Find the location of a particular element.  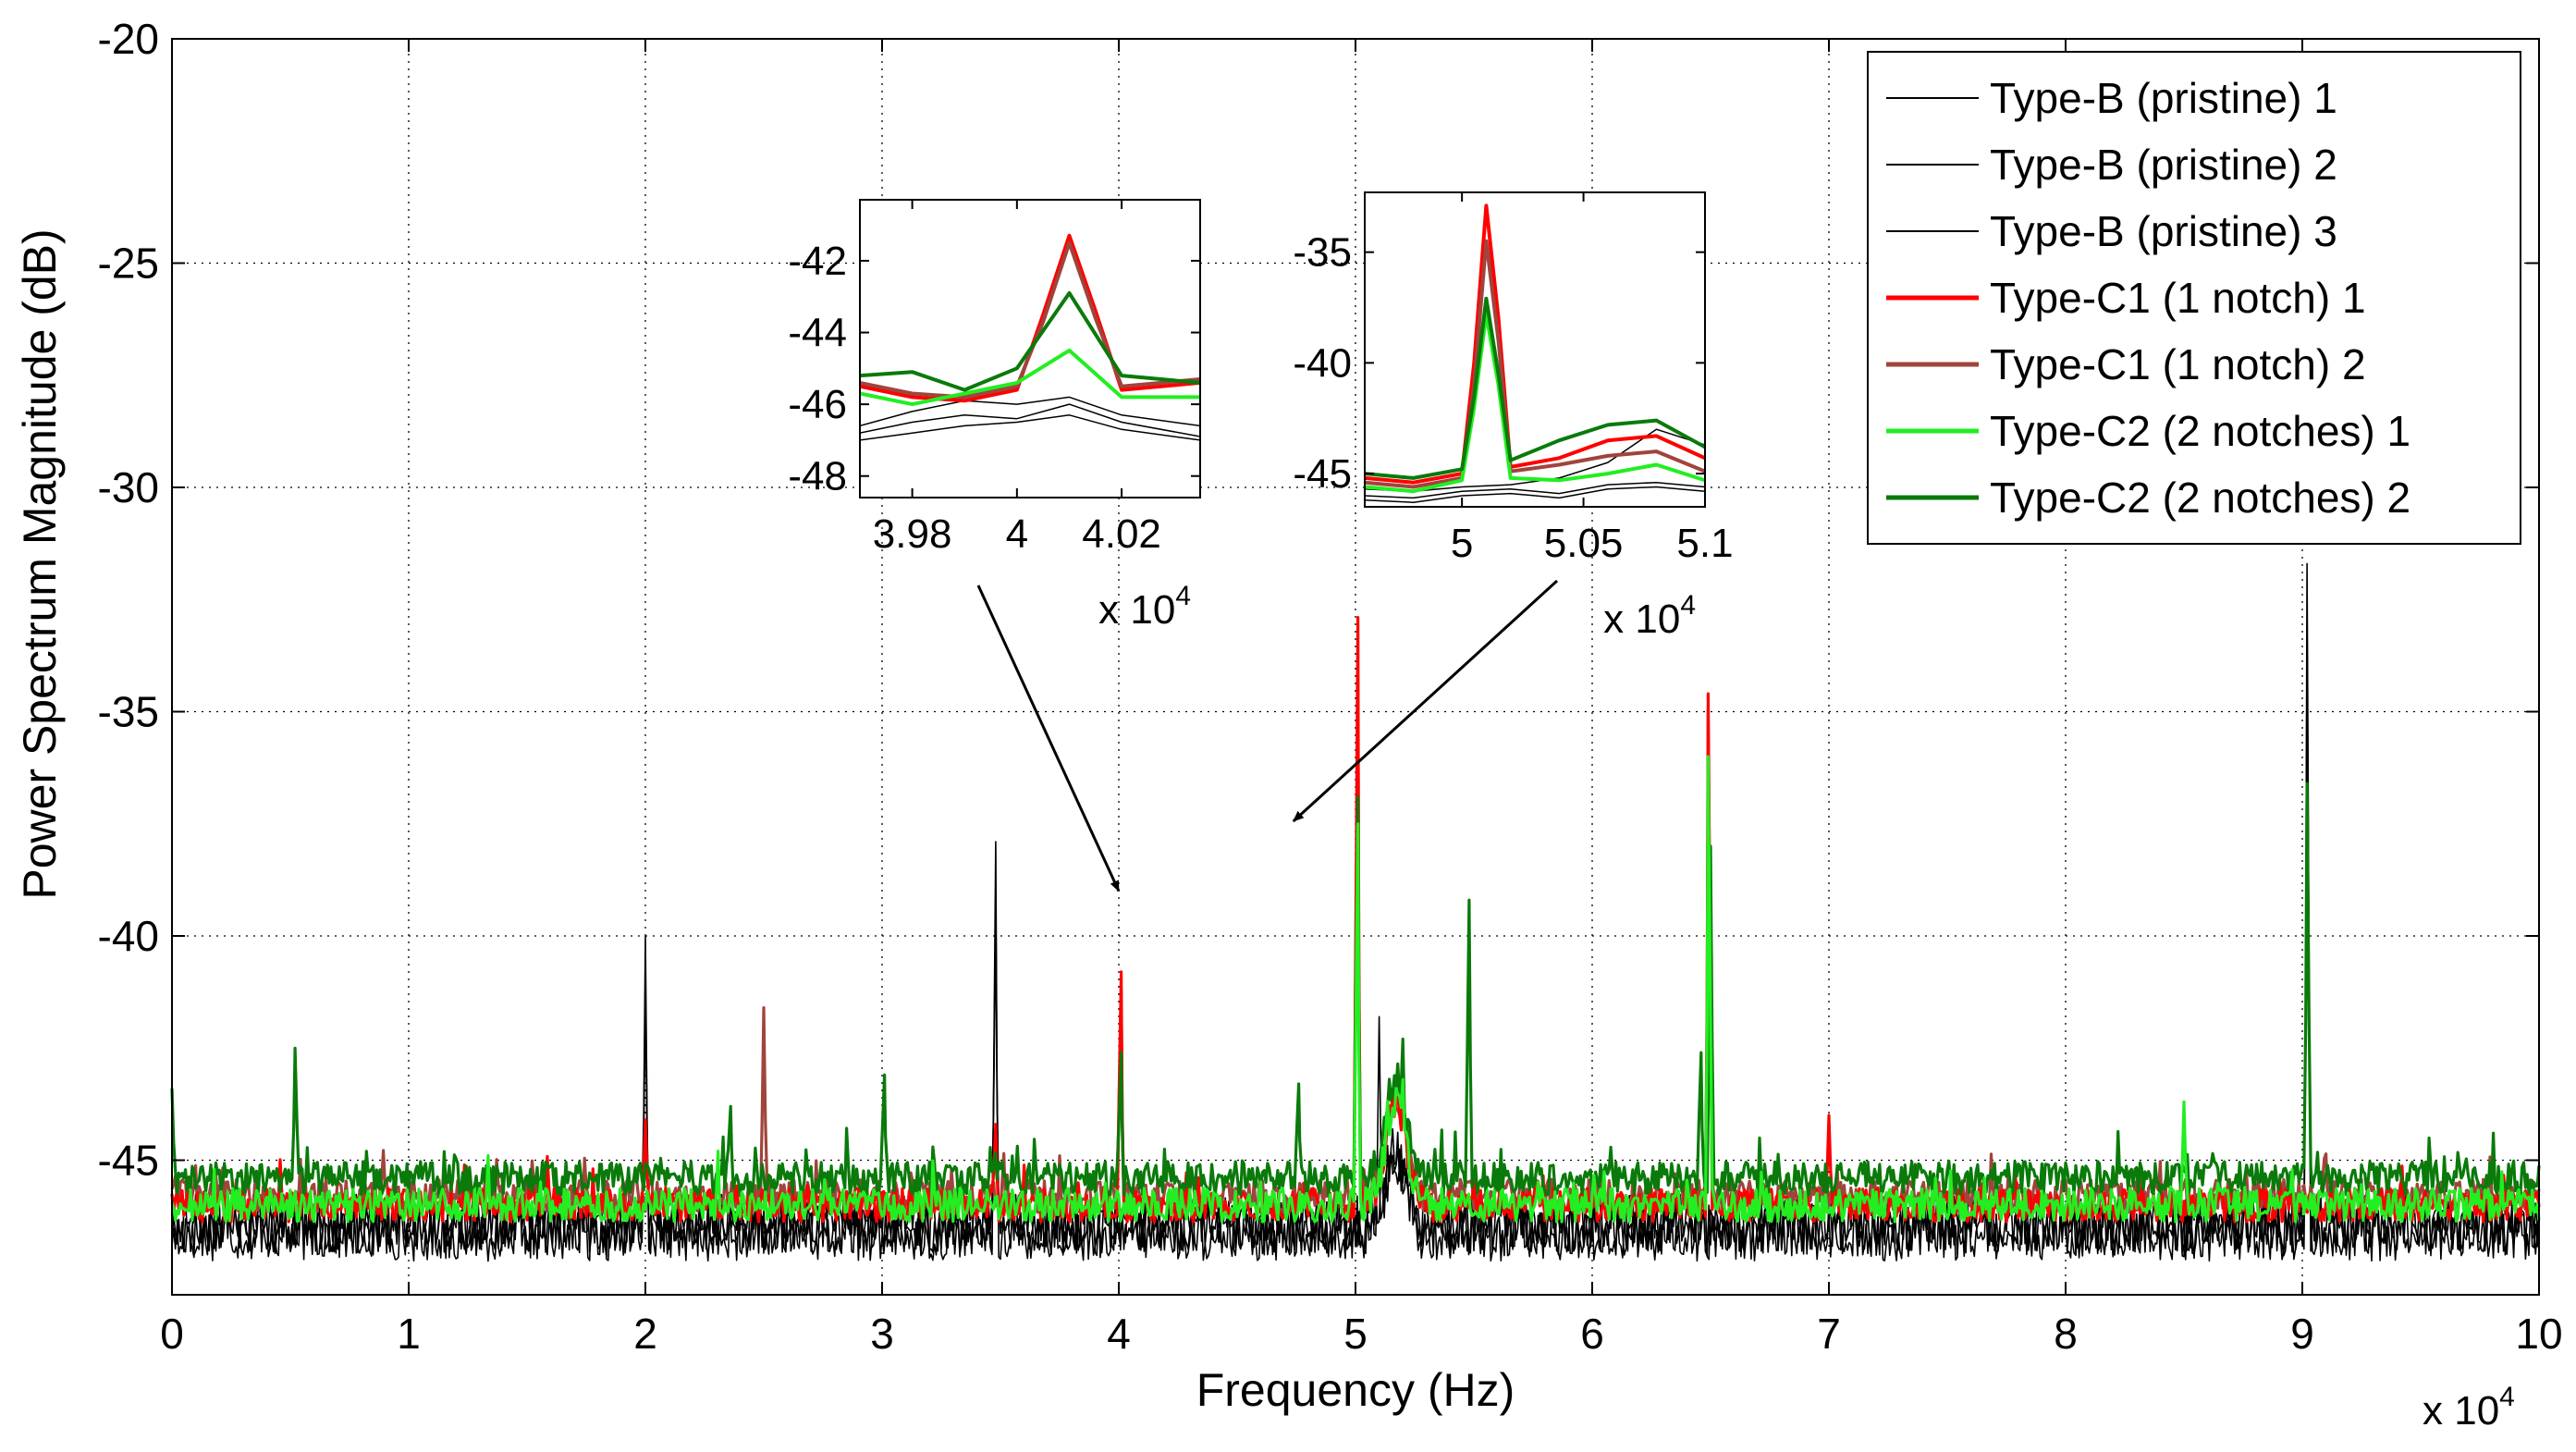

inset-50k: 5 5.05 5.1 -35 -40 -45 x 104 is located at coordinates (1513, 416).